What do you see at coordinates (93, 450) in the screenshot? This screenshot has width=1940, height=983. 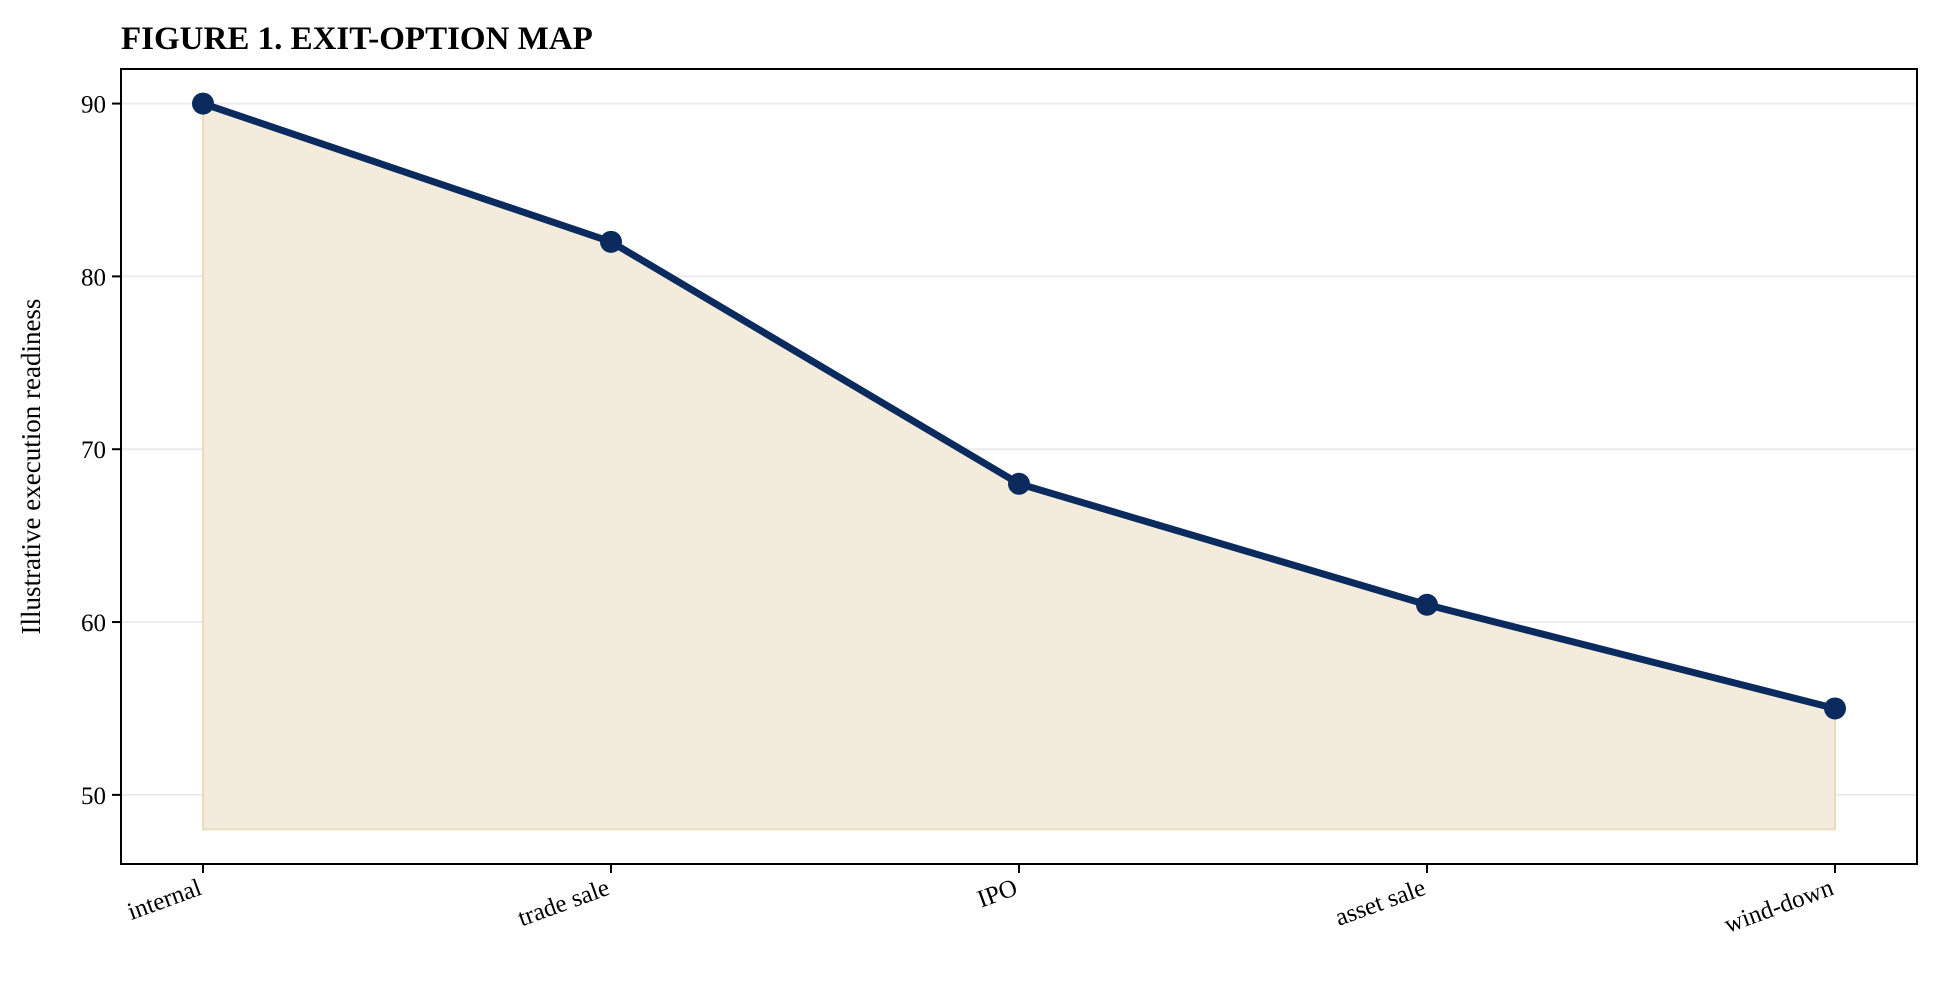 I see `y-tick-label: 70` at bounding box center [93, 450].